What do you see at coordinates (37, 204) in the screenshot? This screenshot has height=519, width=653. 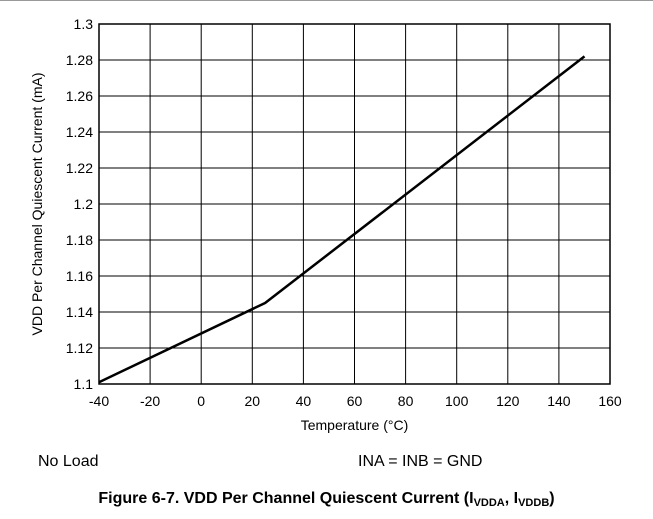 I see `y-axis-title: VDD Per Channel Quiescent Current (mA)` at bounding box center [37, 204].